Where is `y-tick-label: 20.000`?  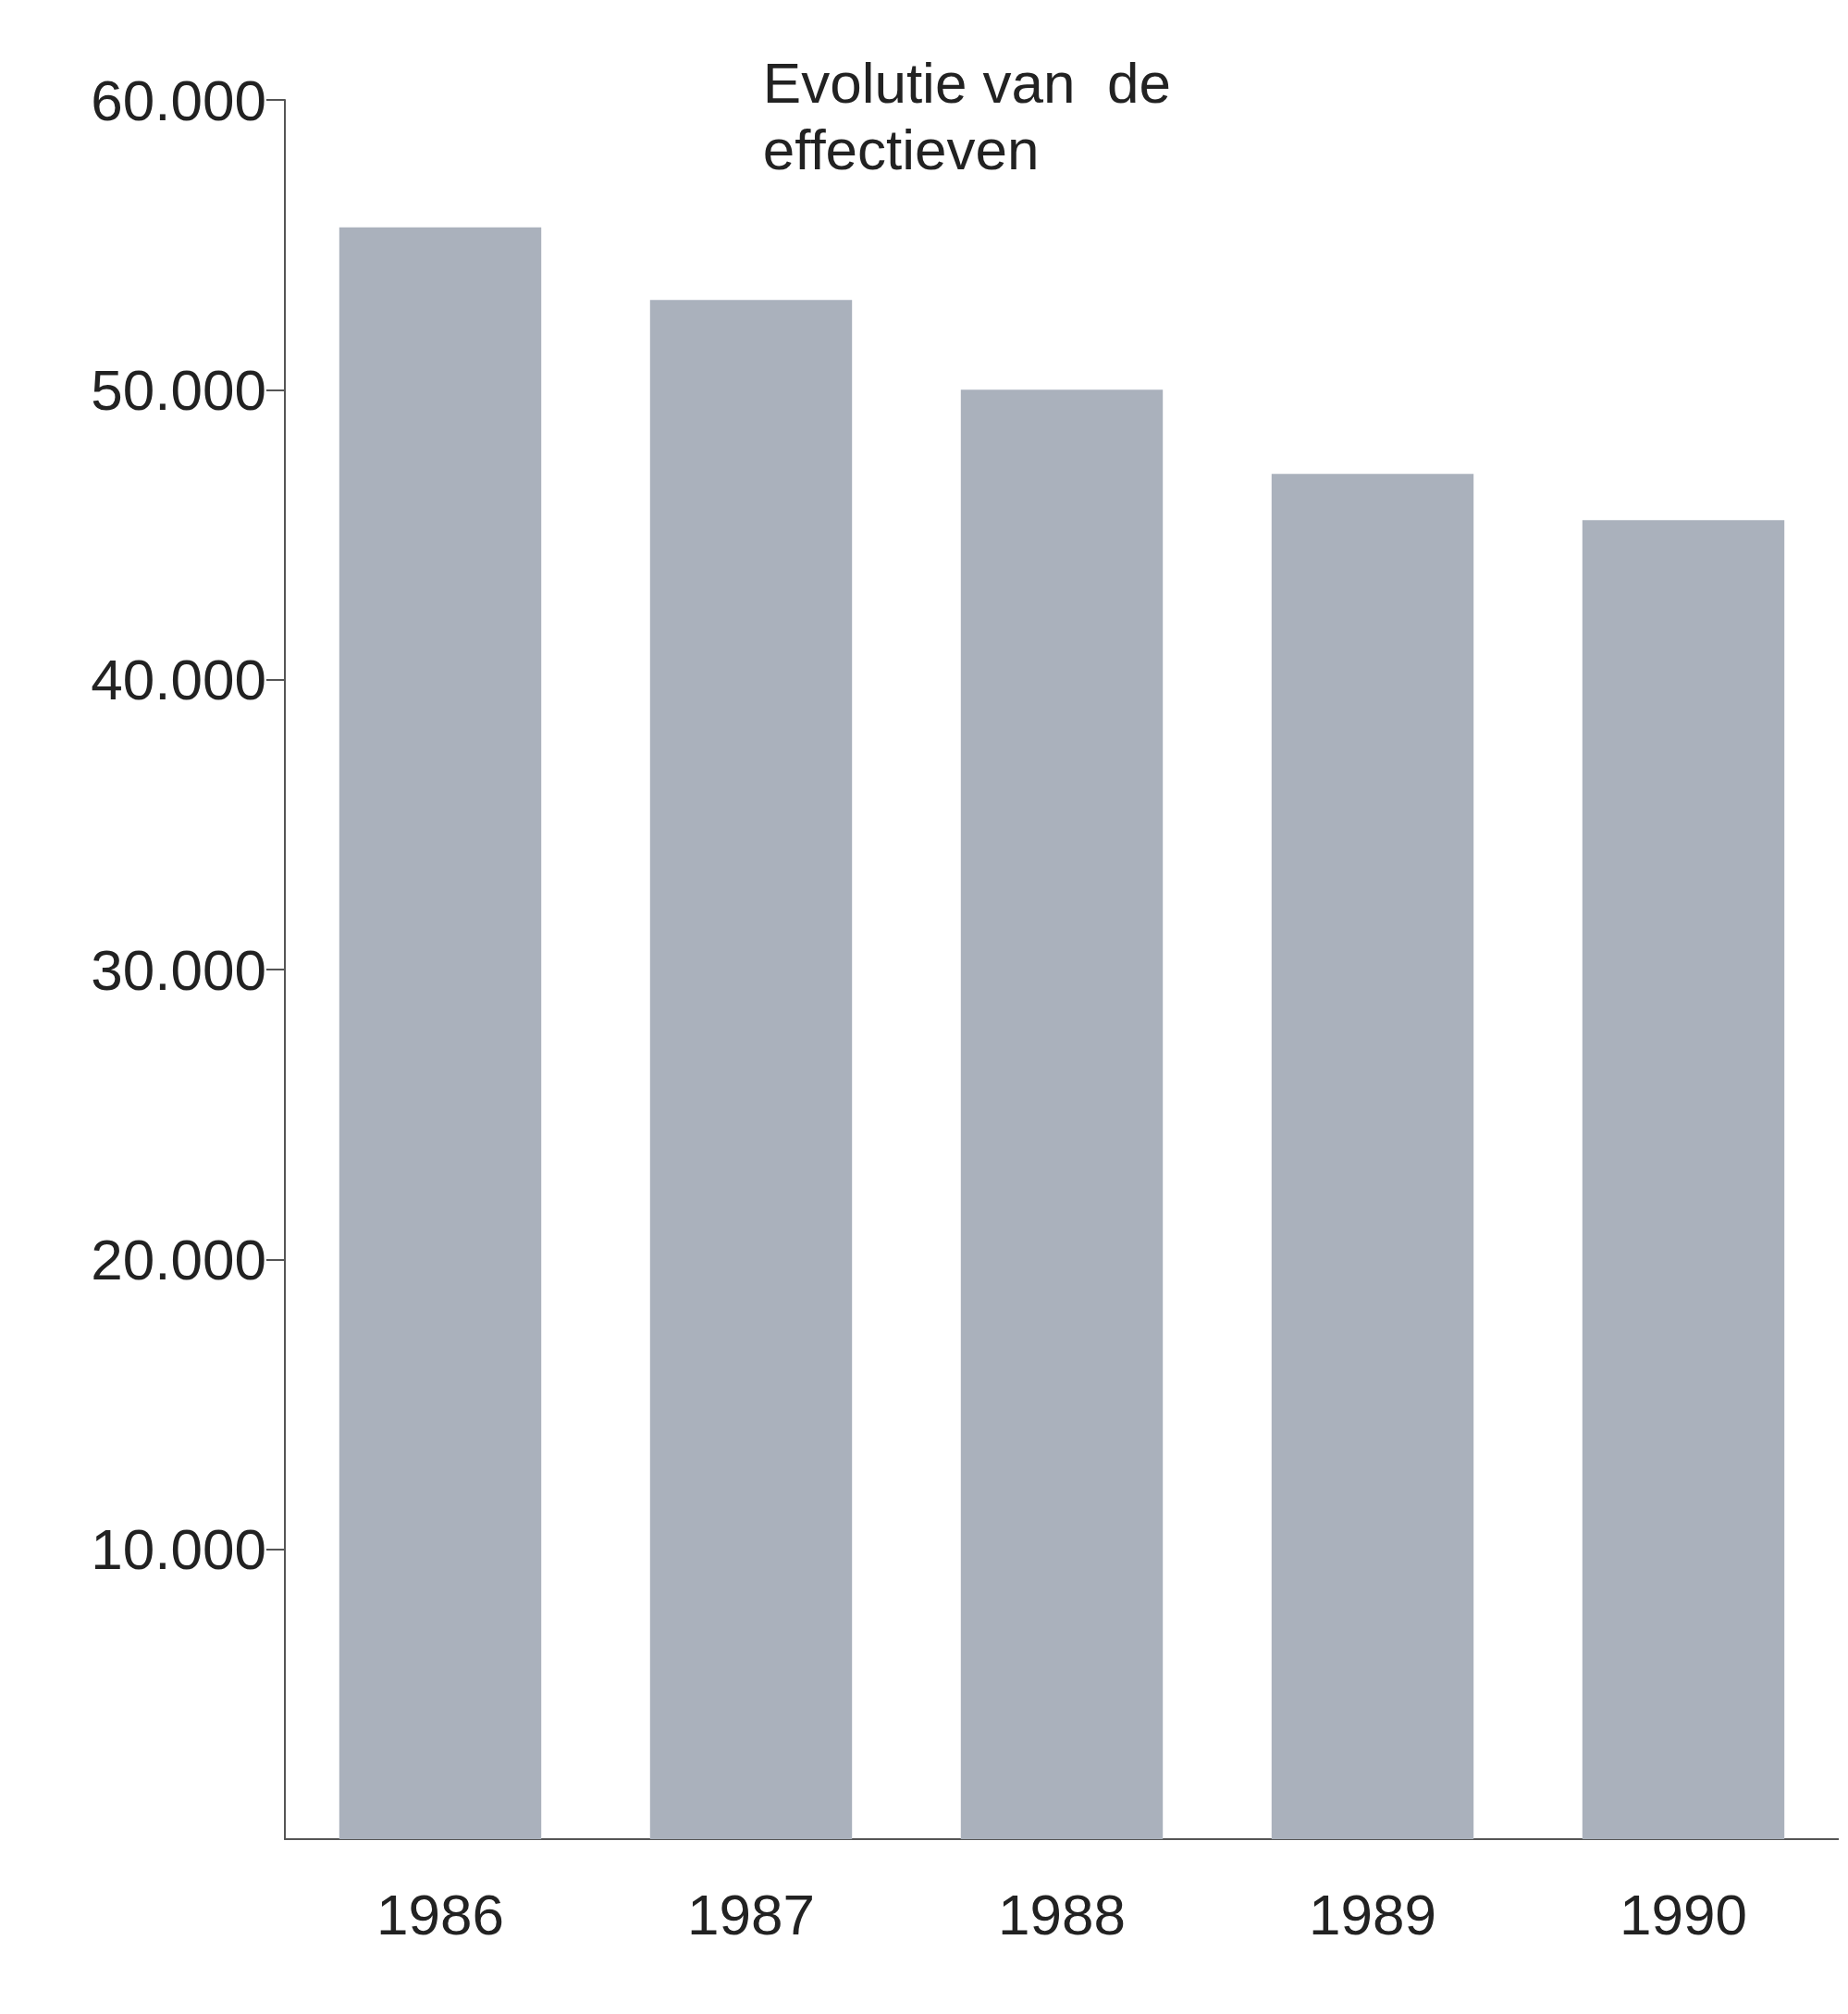 y-tick-label: 20.000 is located at coordinates (179, 1259).